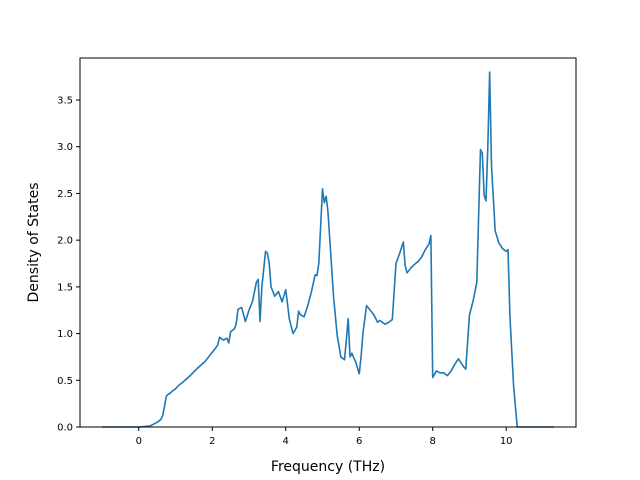 The width and height of the screenshot is (640, 480). What do you see at coordinates (65, 428) in the screenshot?
I see `y-tick-label: 0.0` at bounding box center [65, 428].